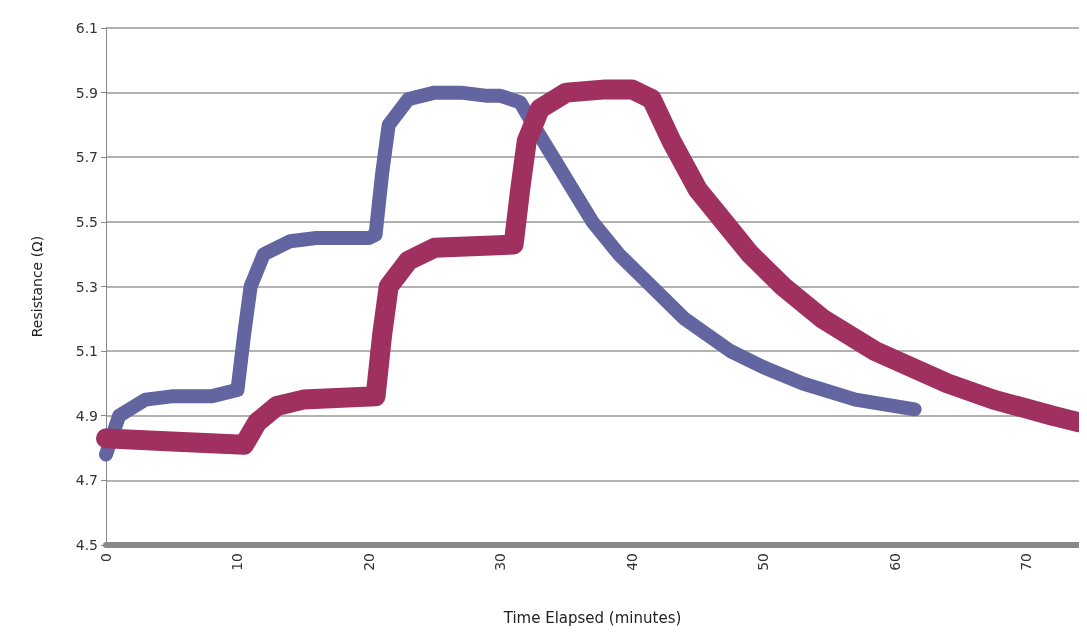  Describe the element at coordinates (86, 28) in the screenshot. I see `y-tick-label: 6.1` at that location.